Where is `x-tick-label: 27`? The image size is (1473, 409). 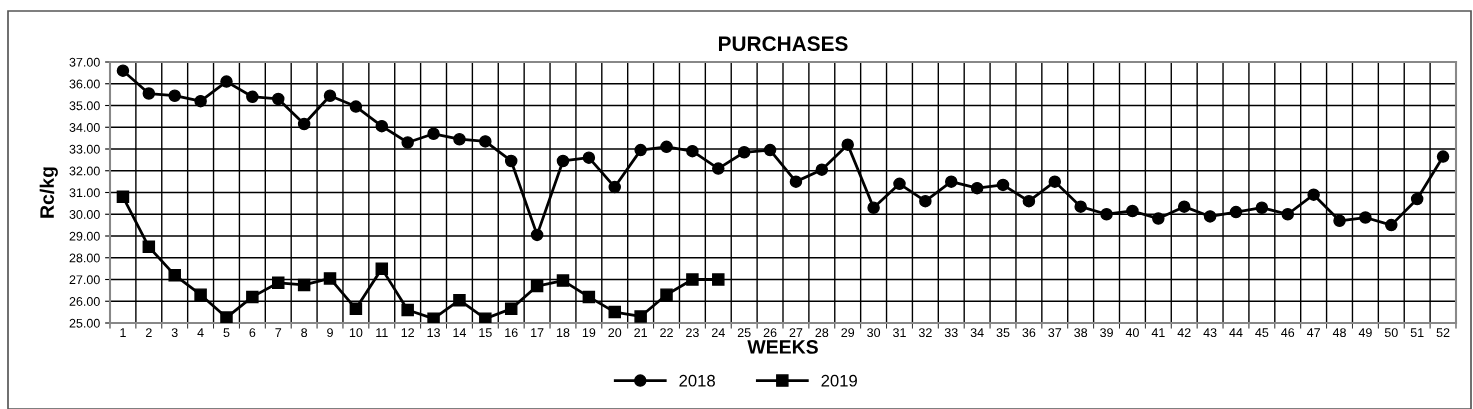 x-tick-label: 27 is located at coordinates (796, 332).